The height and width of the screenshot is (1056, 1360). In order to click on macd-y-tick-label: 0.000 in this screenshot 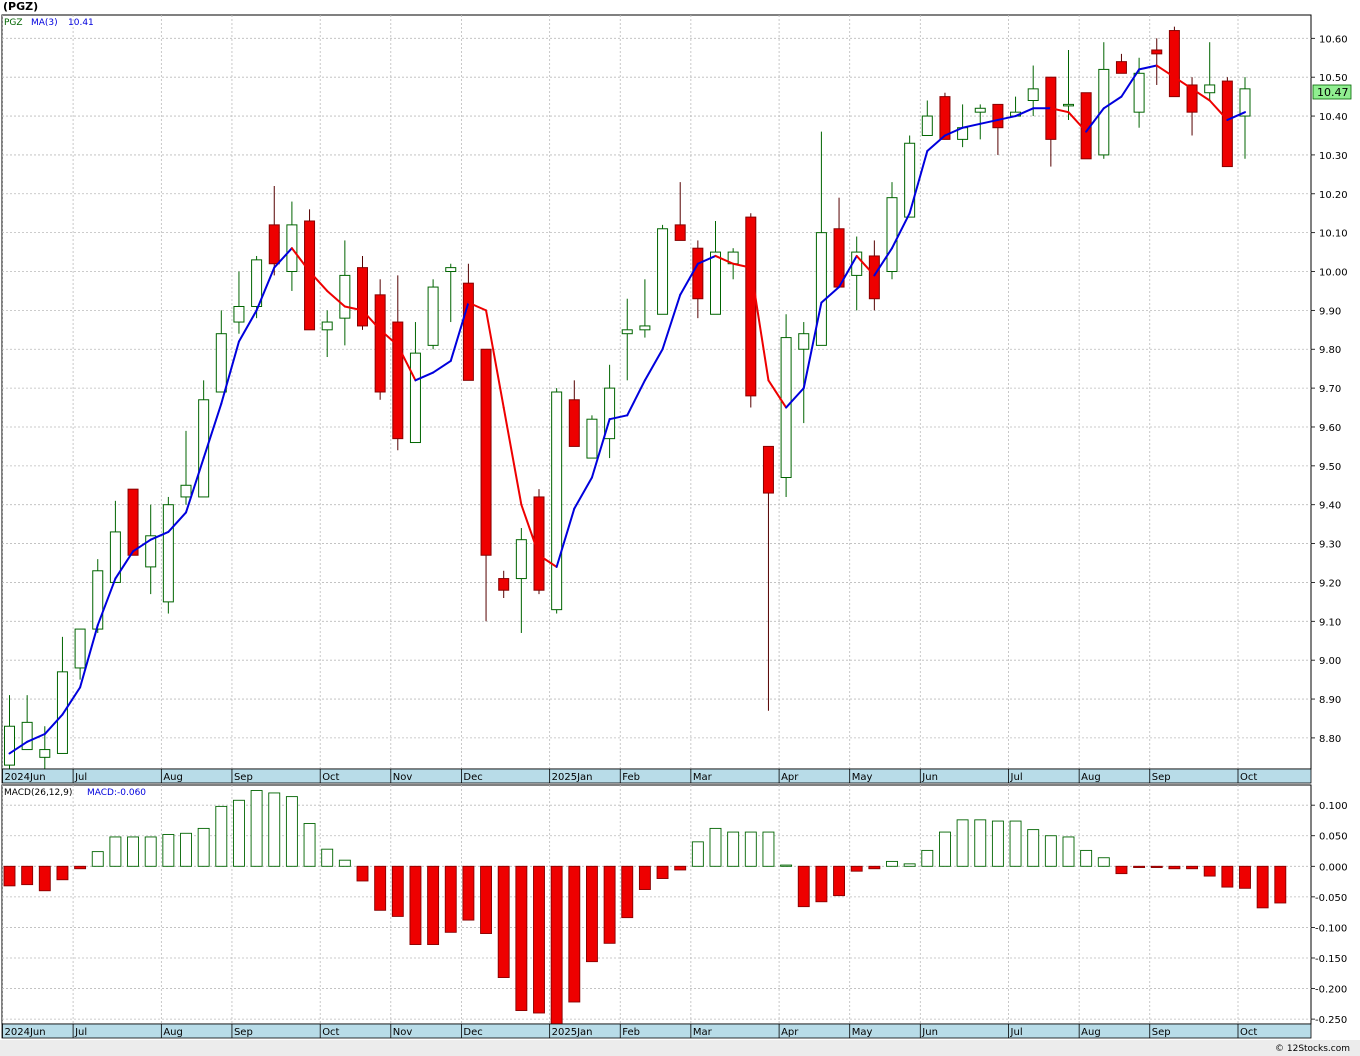, I will do `click(1333, 867)`.